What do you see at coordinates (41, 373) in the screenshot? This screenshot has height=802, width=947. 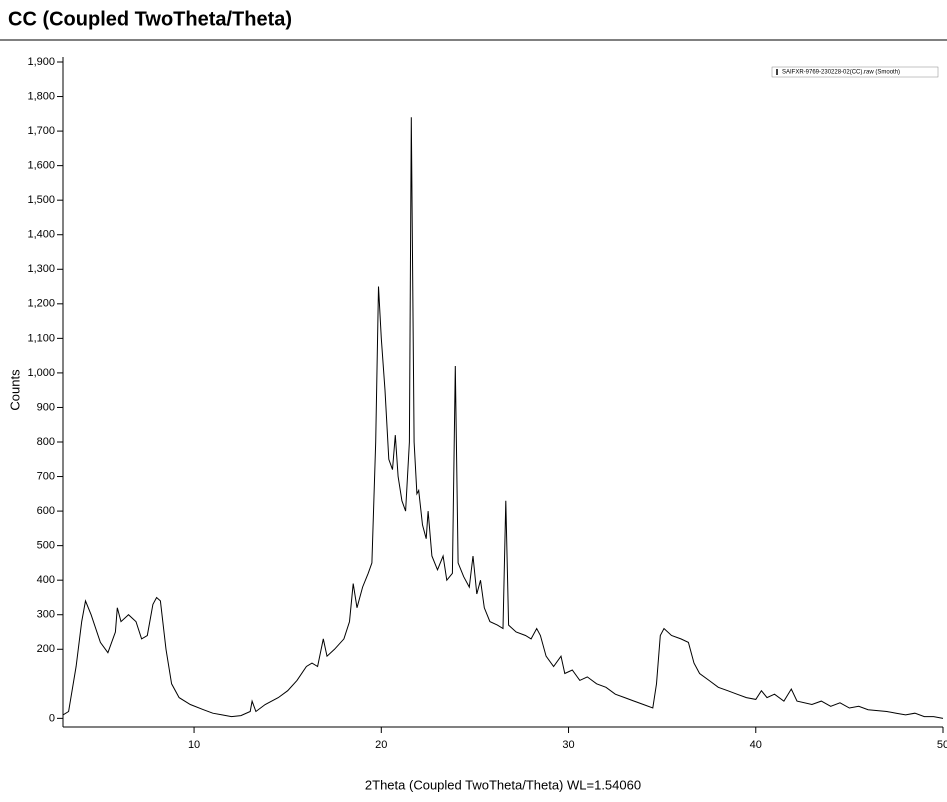 I see `y-tick-label: 1,000` at bounding box center [41, 373].